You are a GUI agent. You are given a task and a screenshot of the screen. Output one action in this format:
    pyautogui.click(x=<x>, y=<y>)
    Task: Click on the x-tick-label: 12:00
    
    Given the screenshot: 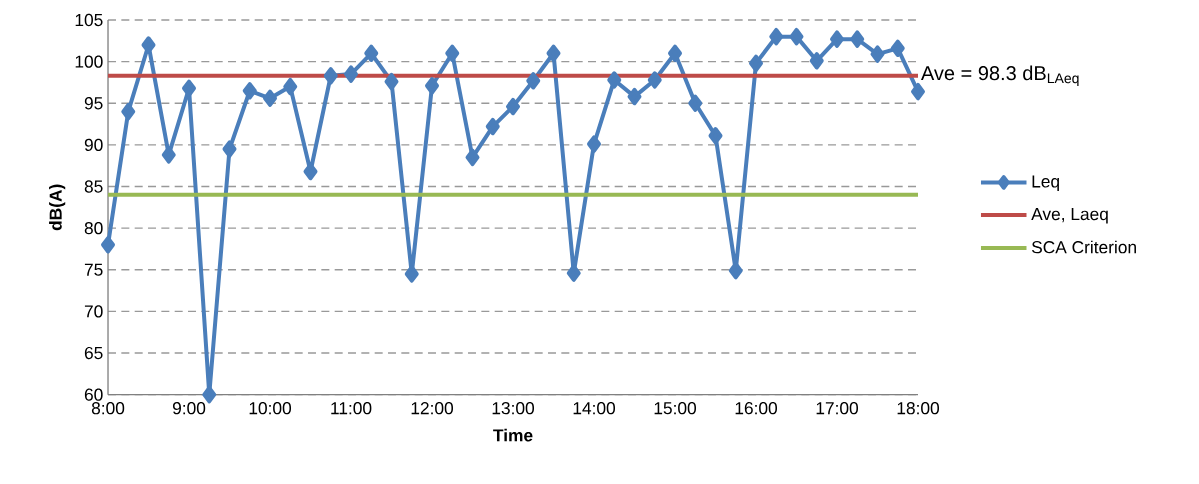 What is the action you would take?
    pyautogui.click(x=432, y=408)
    